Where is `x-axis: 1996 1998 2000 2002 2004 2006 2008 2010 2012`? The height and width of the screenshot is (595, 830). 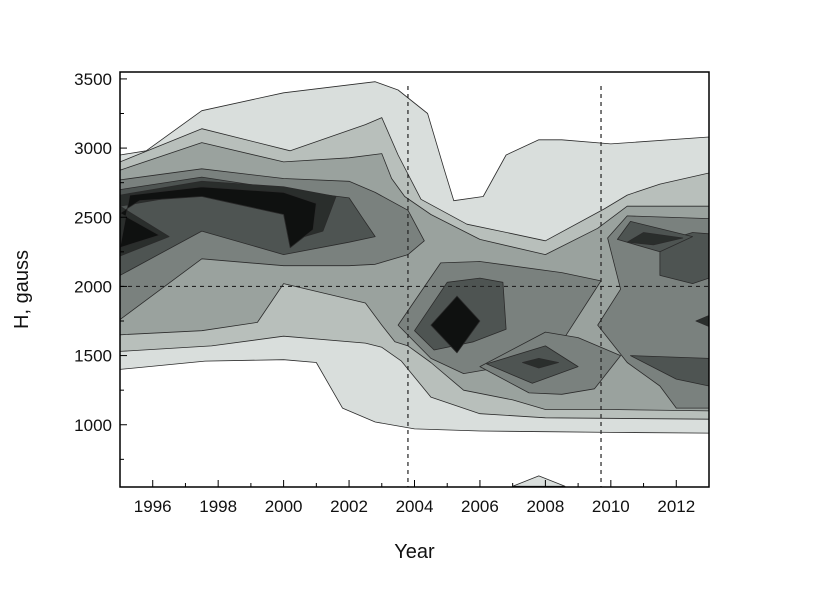
x-axis: 1996 1998 2000 2002 2004 2006 2008 2010 2012 is located at coordinates (414, 498).